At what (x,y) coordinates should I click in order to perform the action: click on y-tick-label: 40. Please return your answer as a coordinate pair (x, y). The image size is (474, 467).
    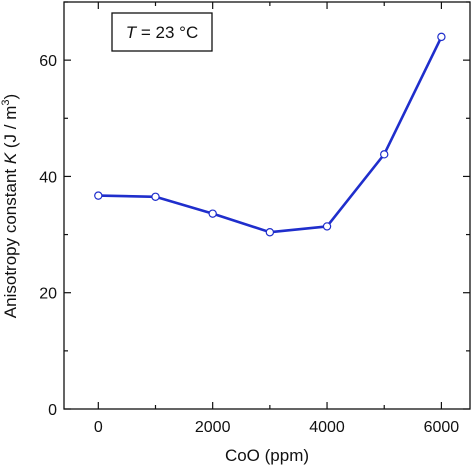
    Looking at the image, I should click on (48, 177).